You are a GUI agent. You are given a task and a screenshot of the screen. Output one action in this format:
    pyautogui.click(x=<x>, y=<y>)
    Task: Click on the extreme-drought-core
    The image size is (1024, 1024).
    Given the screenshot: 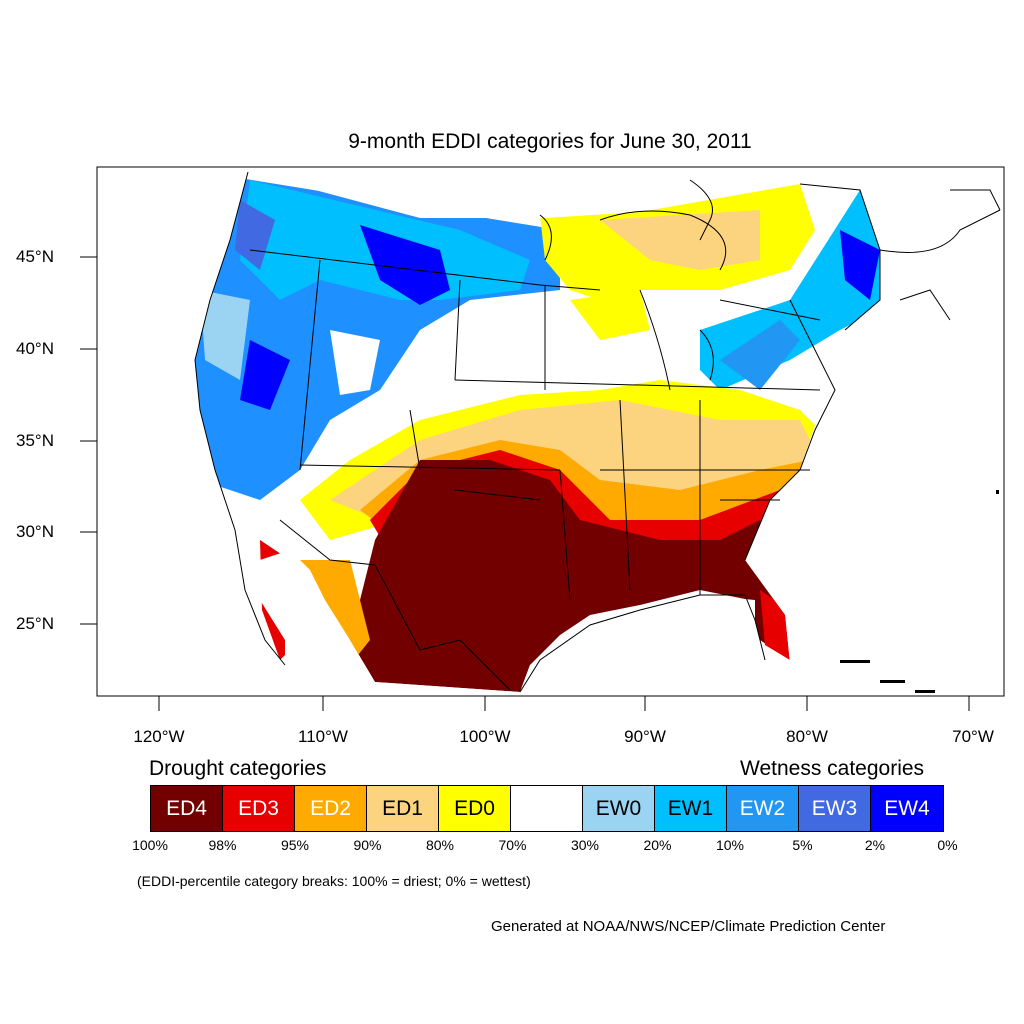 What is the action you would take?
    pyautogui.click(x=570, y=576)
    